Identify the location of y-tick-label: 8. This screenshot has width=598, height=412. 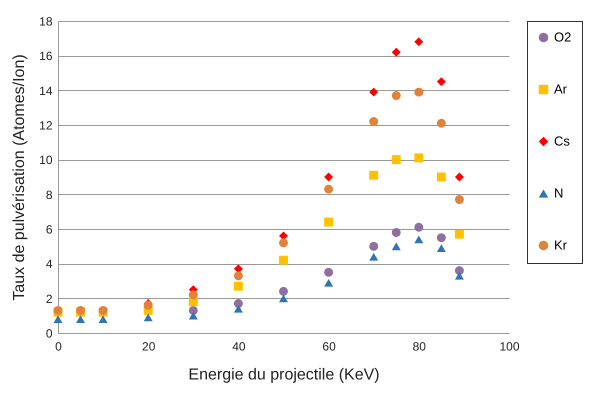
(49, 195).